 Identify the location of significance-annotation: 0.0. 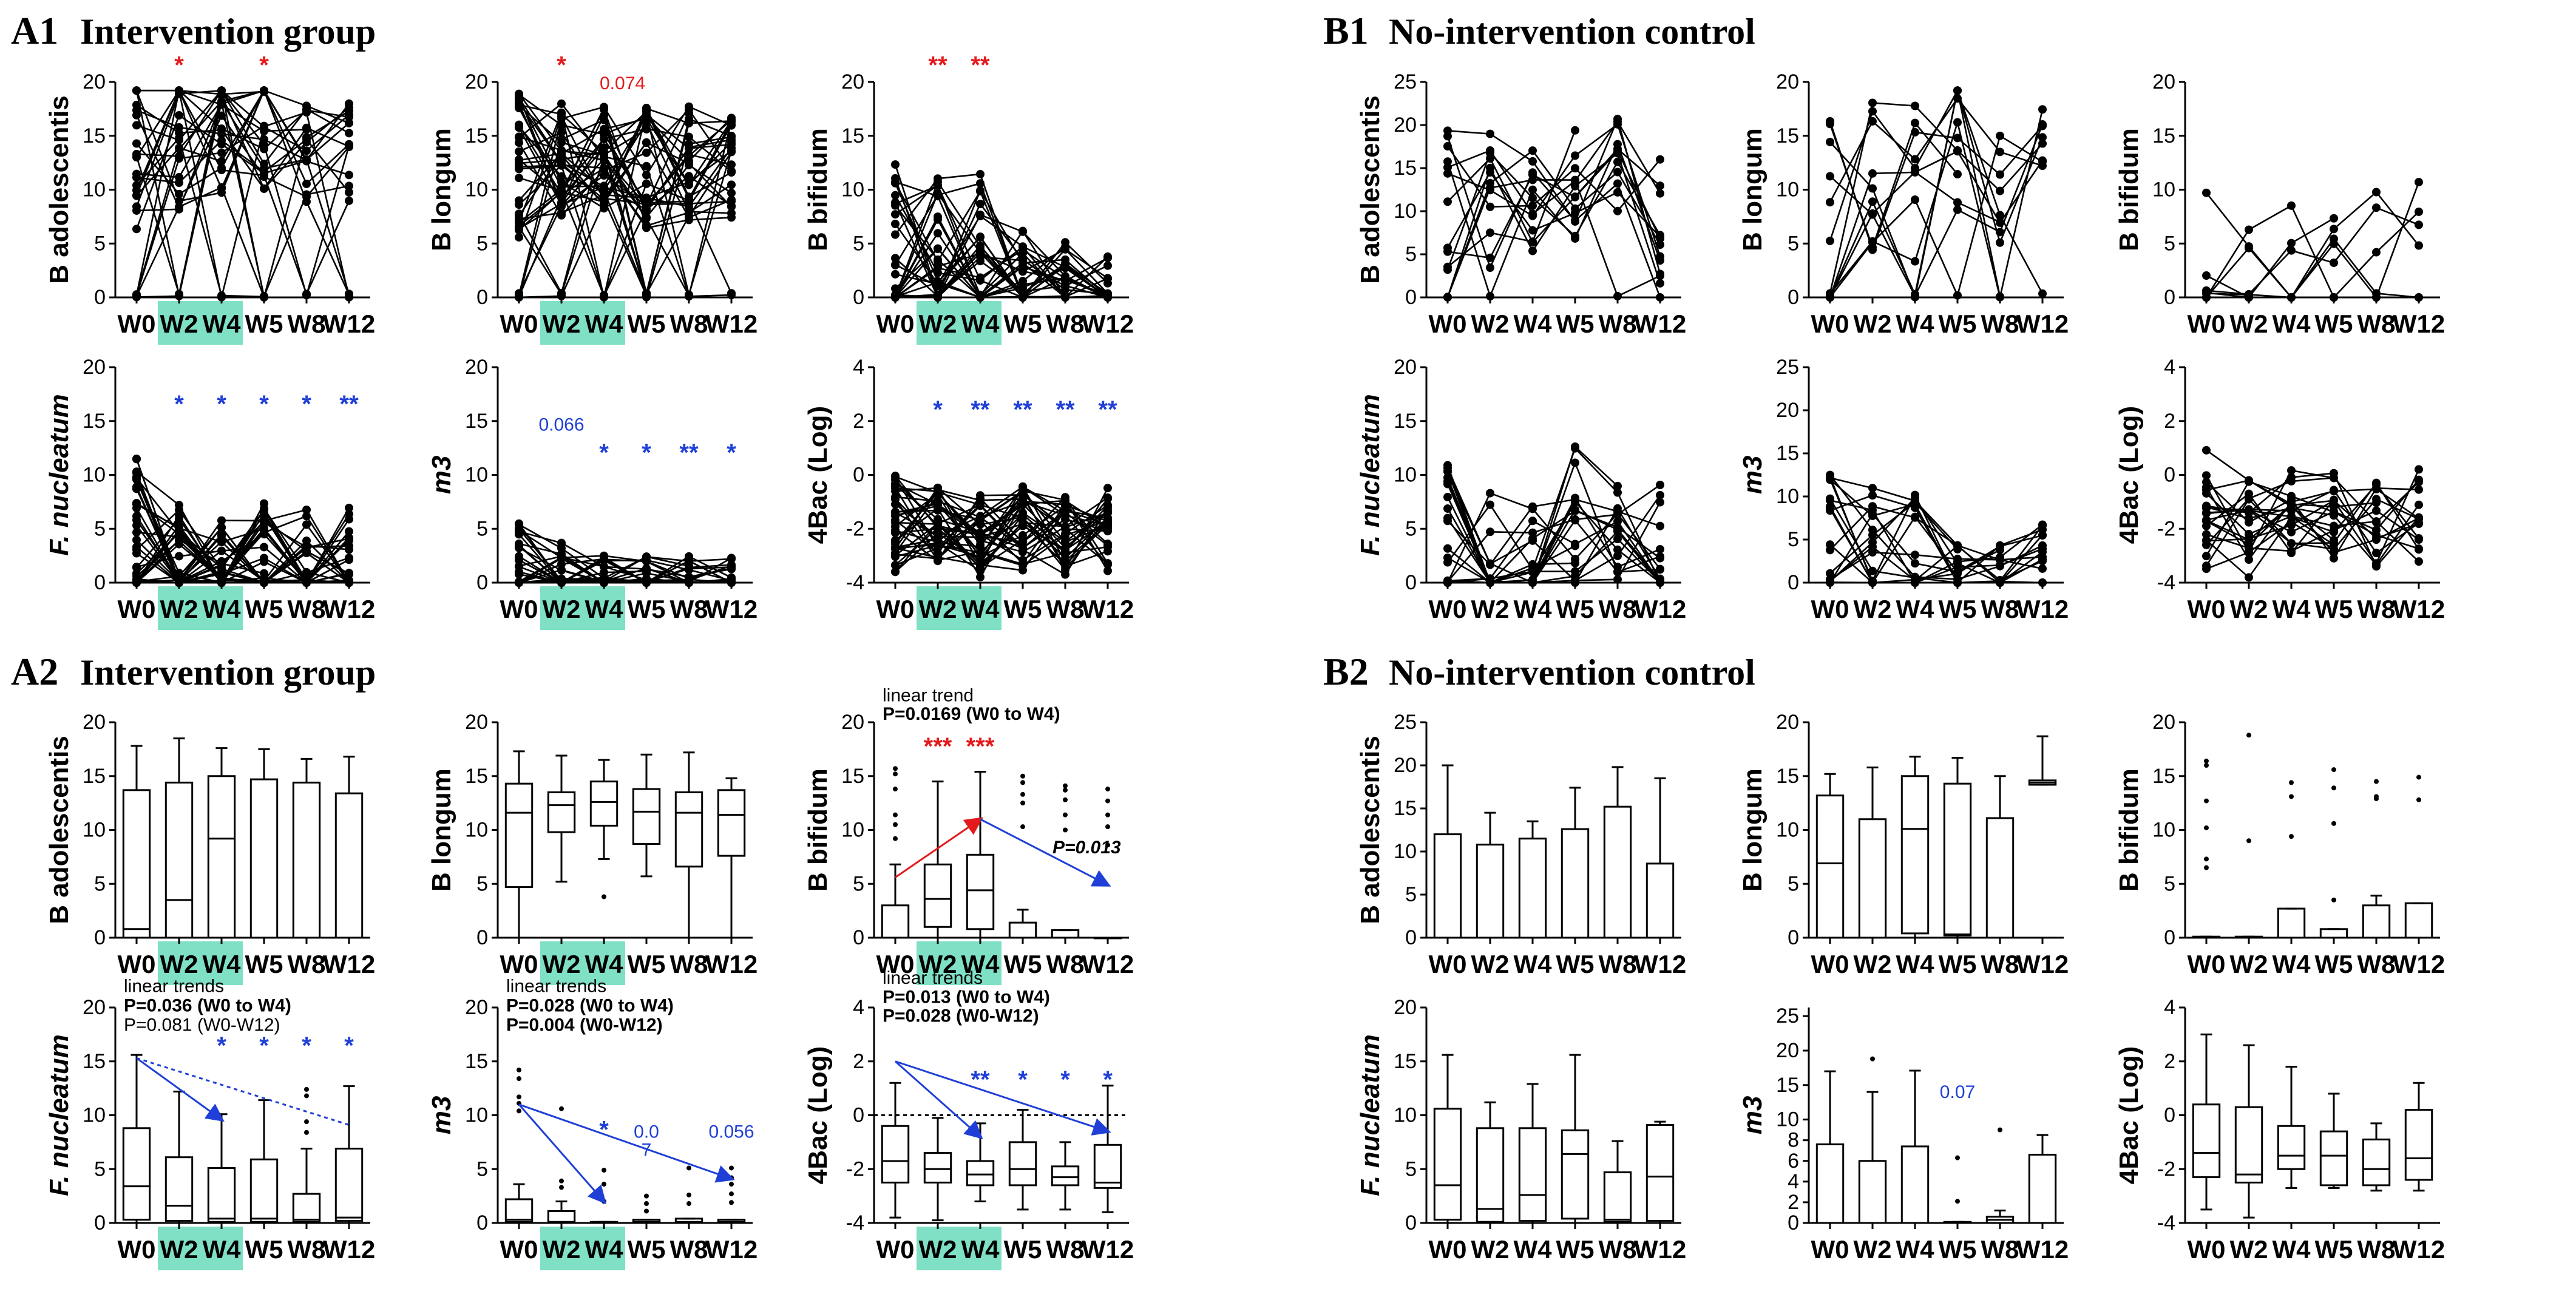
(646, 1132).